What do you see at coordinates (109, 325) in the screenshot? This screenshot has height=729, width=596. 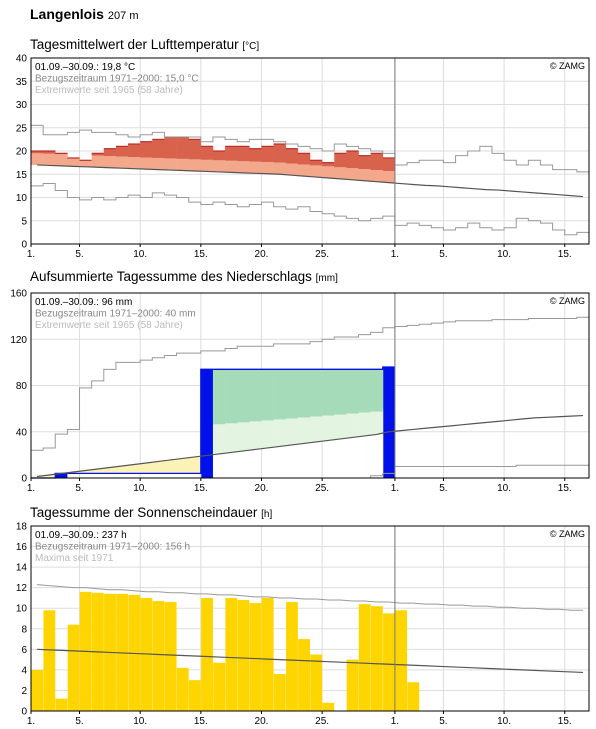 I see `precip-legend-line: Extremwerte seit 1965 (58 Jahre)` at bounding box center [109, 325].